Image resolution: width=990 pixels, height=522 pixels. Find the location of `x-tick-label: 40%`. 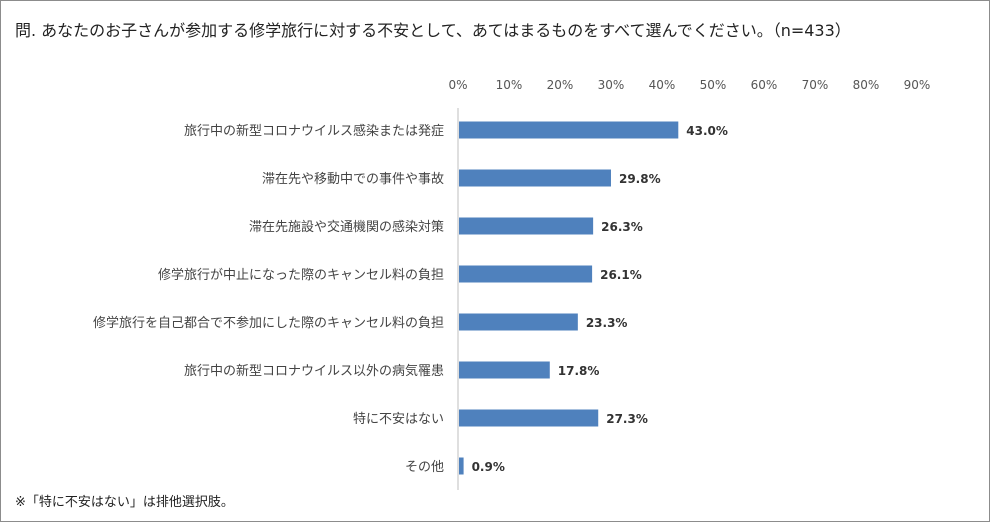

x-tick-label: 40% is located at coordinates (662, 85).